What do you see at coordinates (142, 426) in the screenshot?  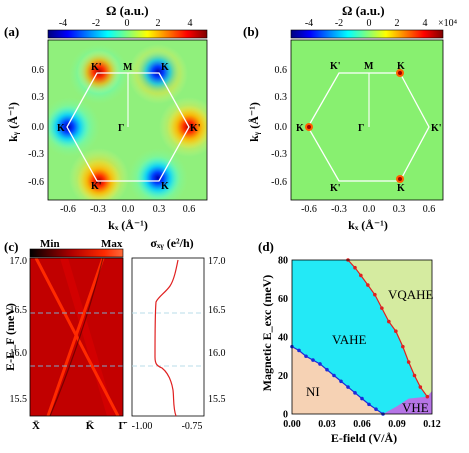 I see `xtick: -1.00` at bounding box center [142, 426].